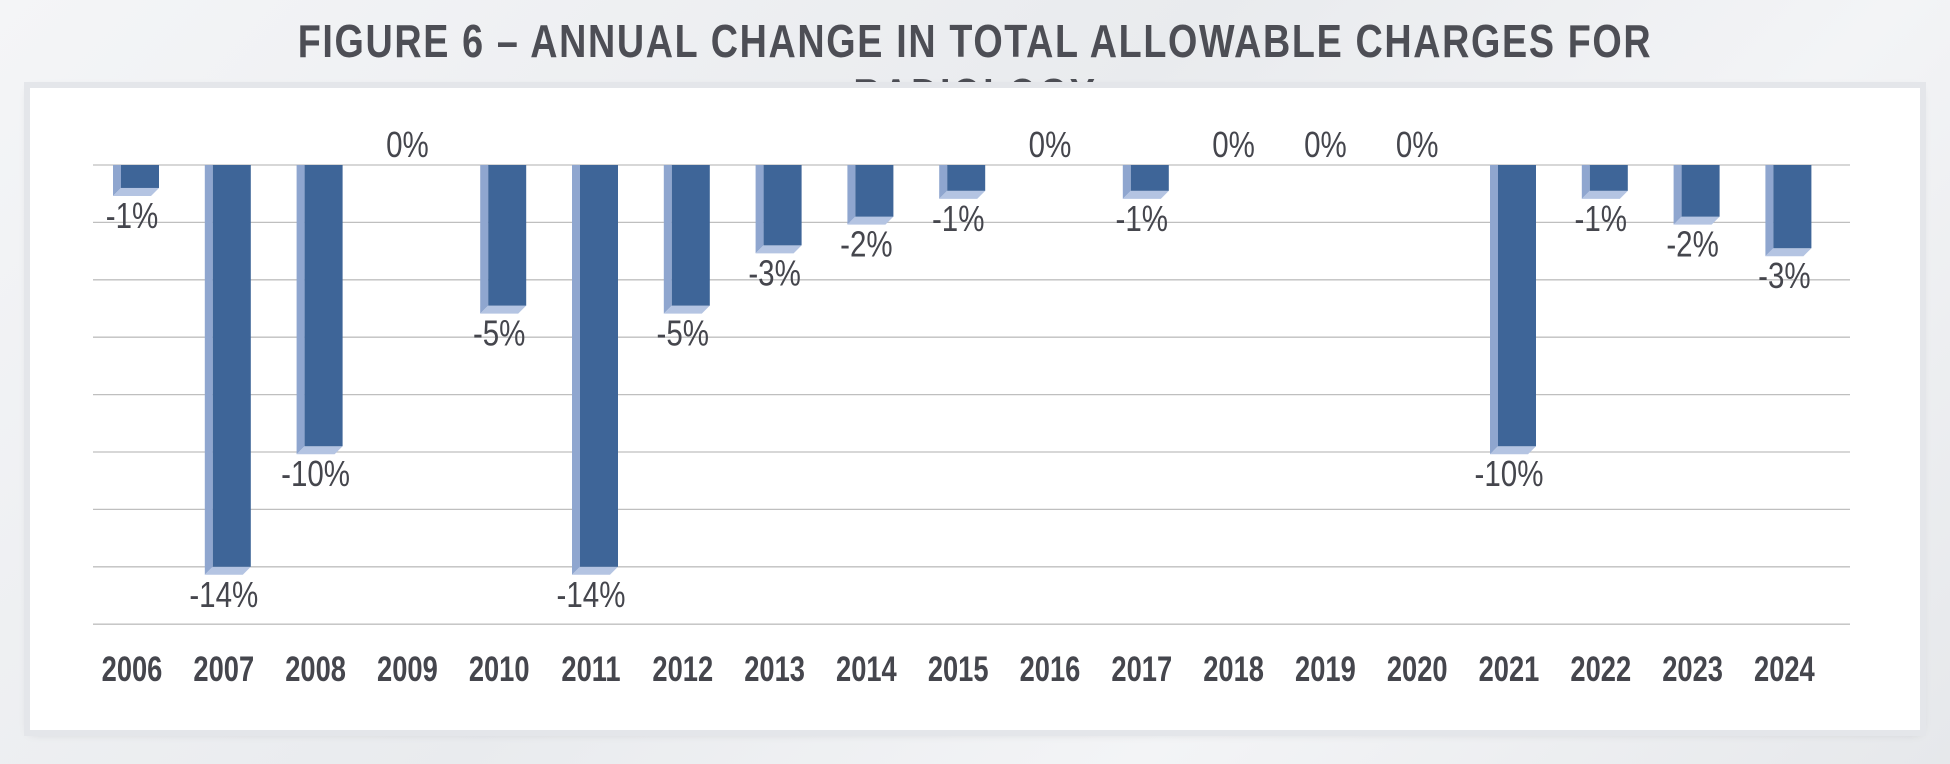 Image resolution: width=1950 pixels, height=764 pixels. I want to click on x-tick-label: 2007, so click(223, 669).